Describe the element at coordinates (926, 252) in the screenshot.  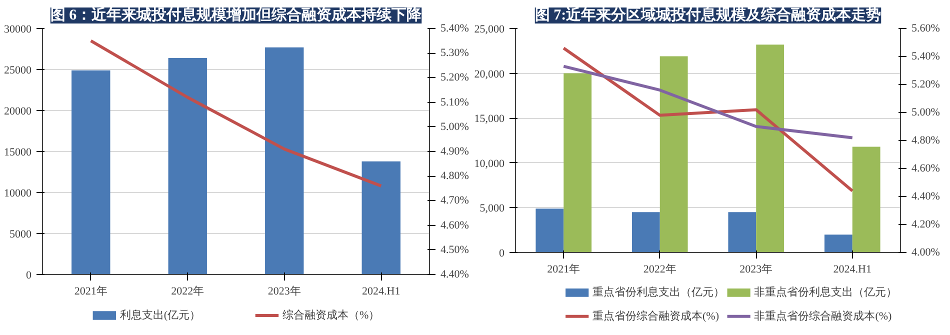
I see `y2-tick-label: 4.00%` at that location.